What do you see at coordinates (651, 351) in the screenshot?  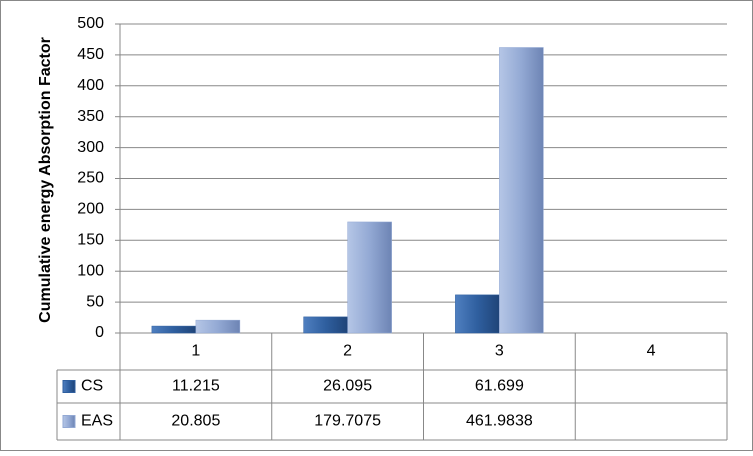 I see `x-tick-label: 4` at bounding box center [651, 351].